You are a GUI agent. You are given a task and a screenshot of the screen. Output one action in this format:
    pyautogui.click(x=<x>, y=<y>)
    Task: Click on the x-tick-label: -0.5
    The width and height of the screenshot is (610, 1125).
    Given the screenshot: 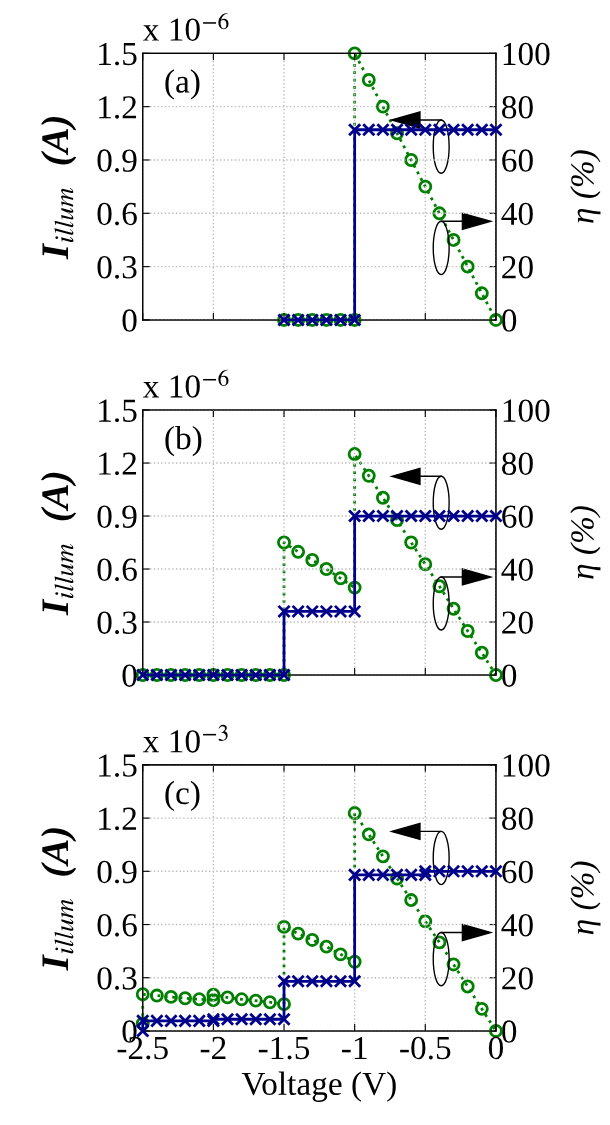 What is the action you would take?
    pyautogui.click(x=425, y=1048)
    